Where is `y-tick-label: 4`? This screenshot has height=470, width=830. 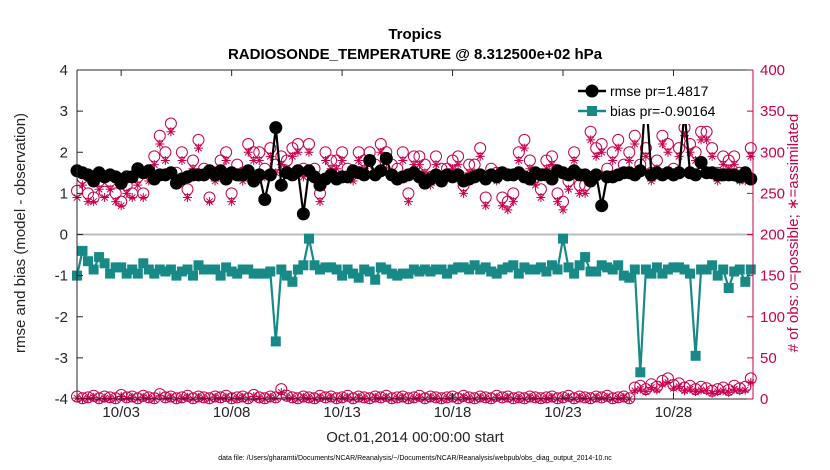 y-tick-label: 4 is located at coordinates (64, 70).